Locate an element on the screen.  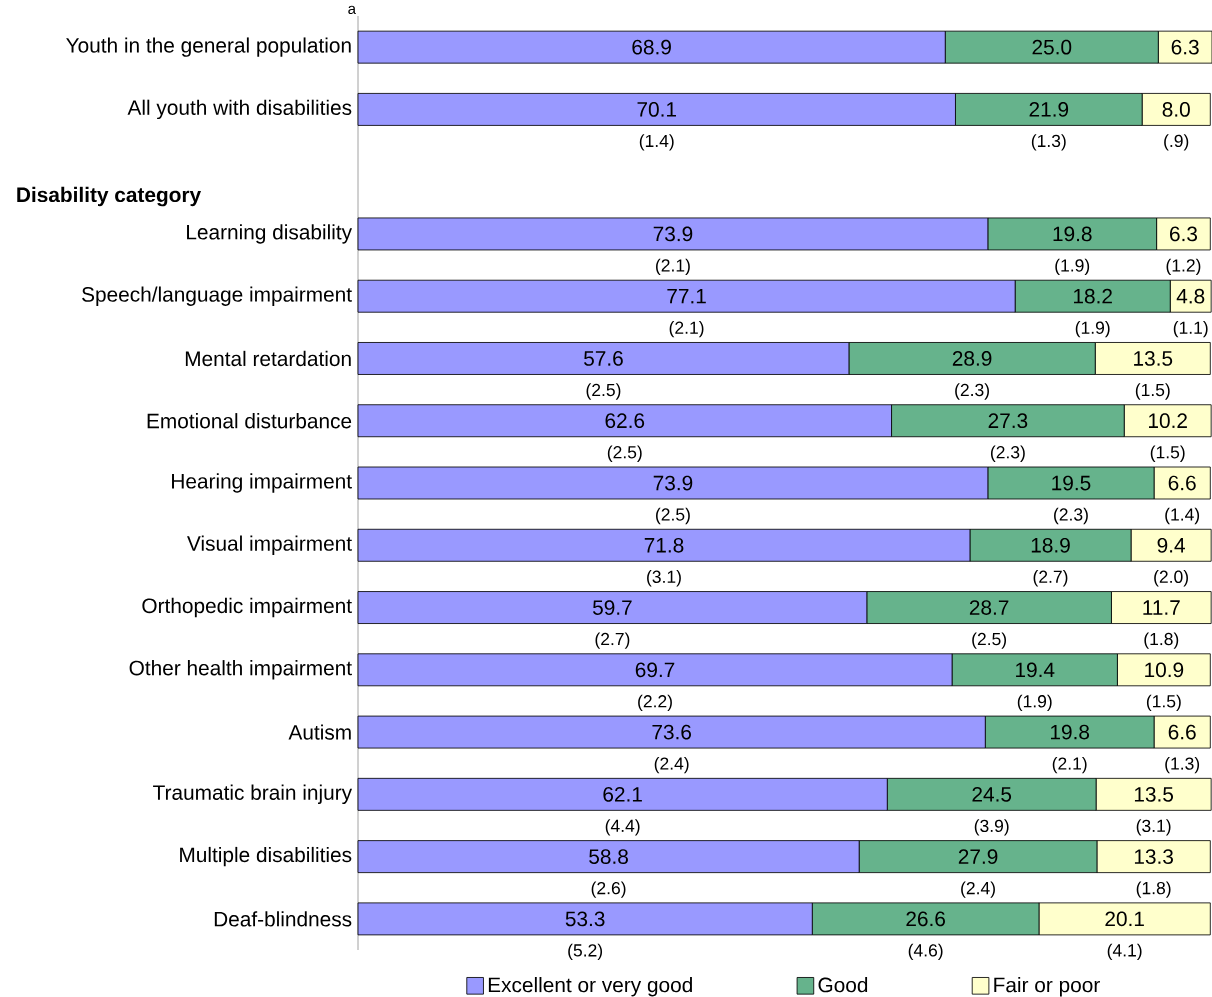
y-tick-label: All youth with disabilities is located at coordinates (239, 109).